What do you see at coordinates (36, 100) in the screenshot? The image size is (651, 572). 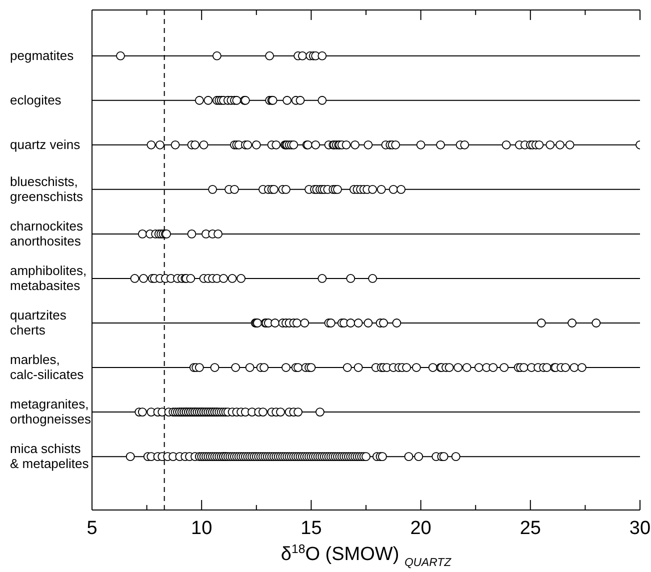 I see `y-tick-label: eclogites` at bounding box center [36, 100].